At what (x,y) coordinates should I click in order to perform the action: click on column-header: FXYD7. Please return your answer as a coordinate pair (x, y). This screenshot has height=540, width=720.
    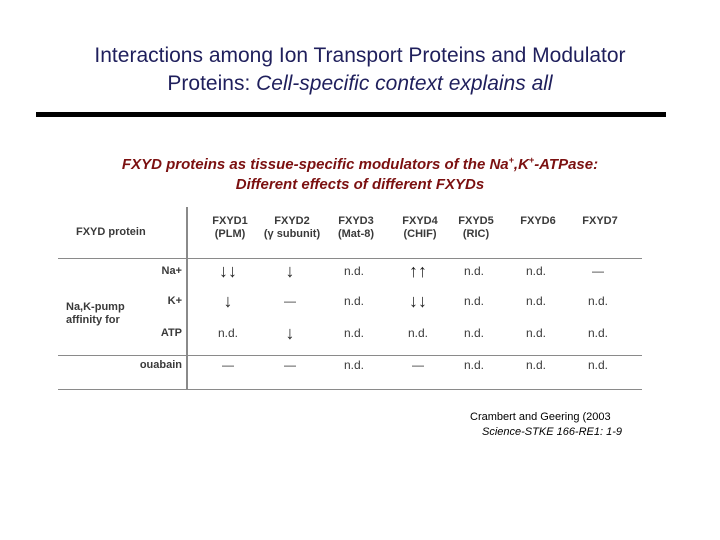
    Looking at the image, I should click on (600, 221).